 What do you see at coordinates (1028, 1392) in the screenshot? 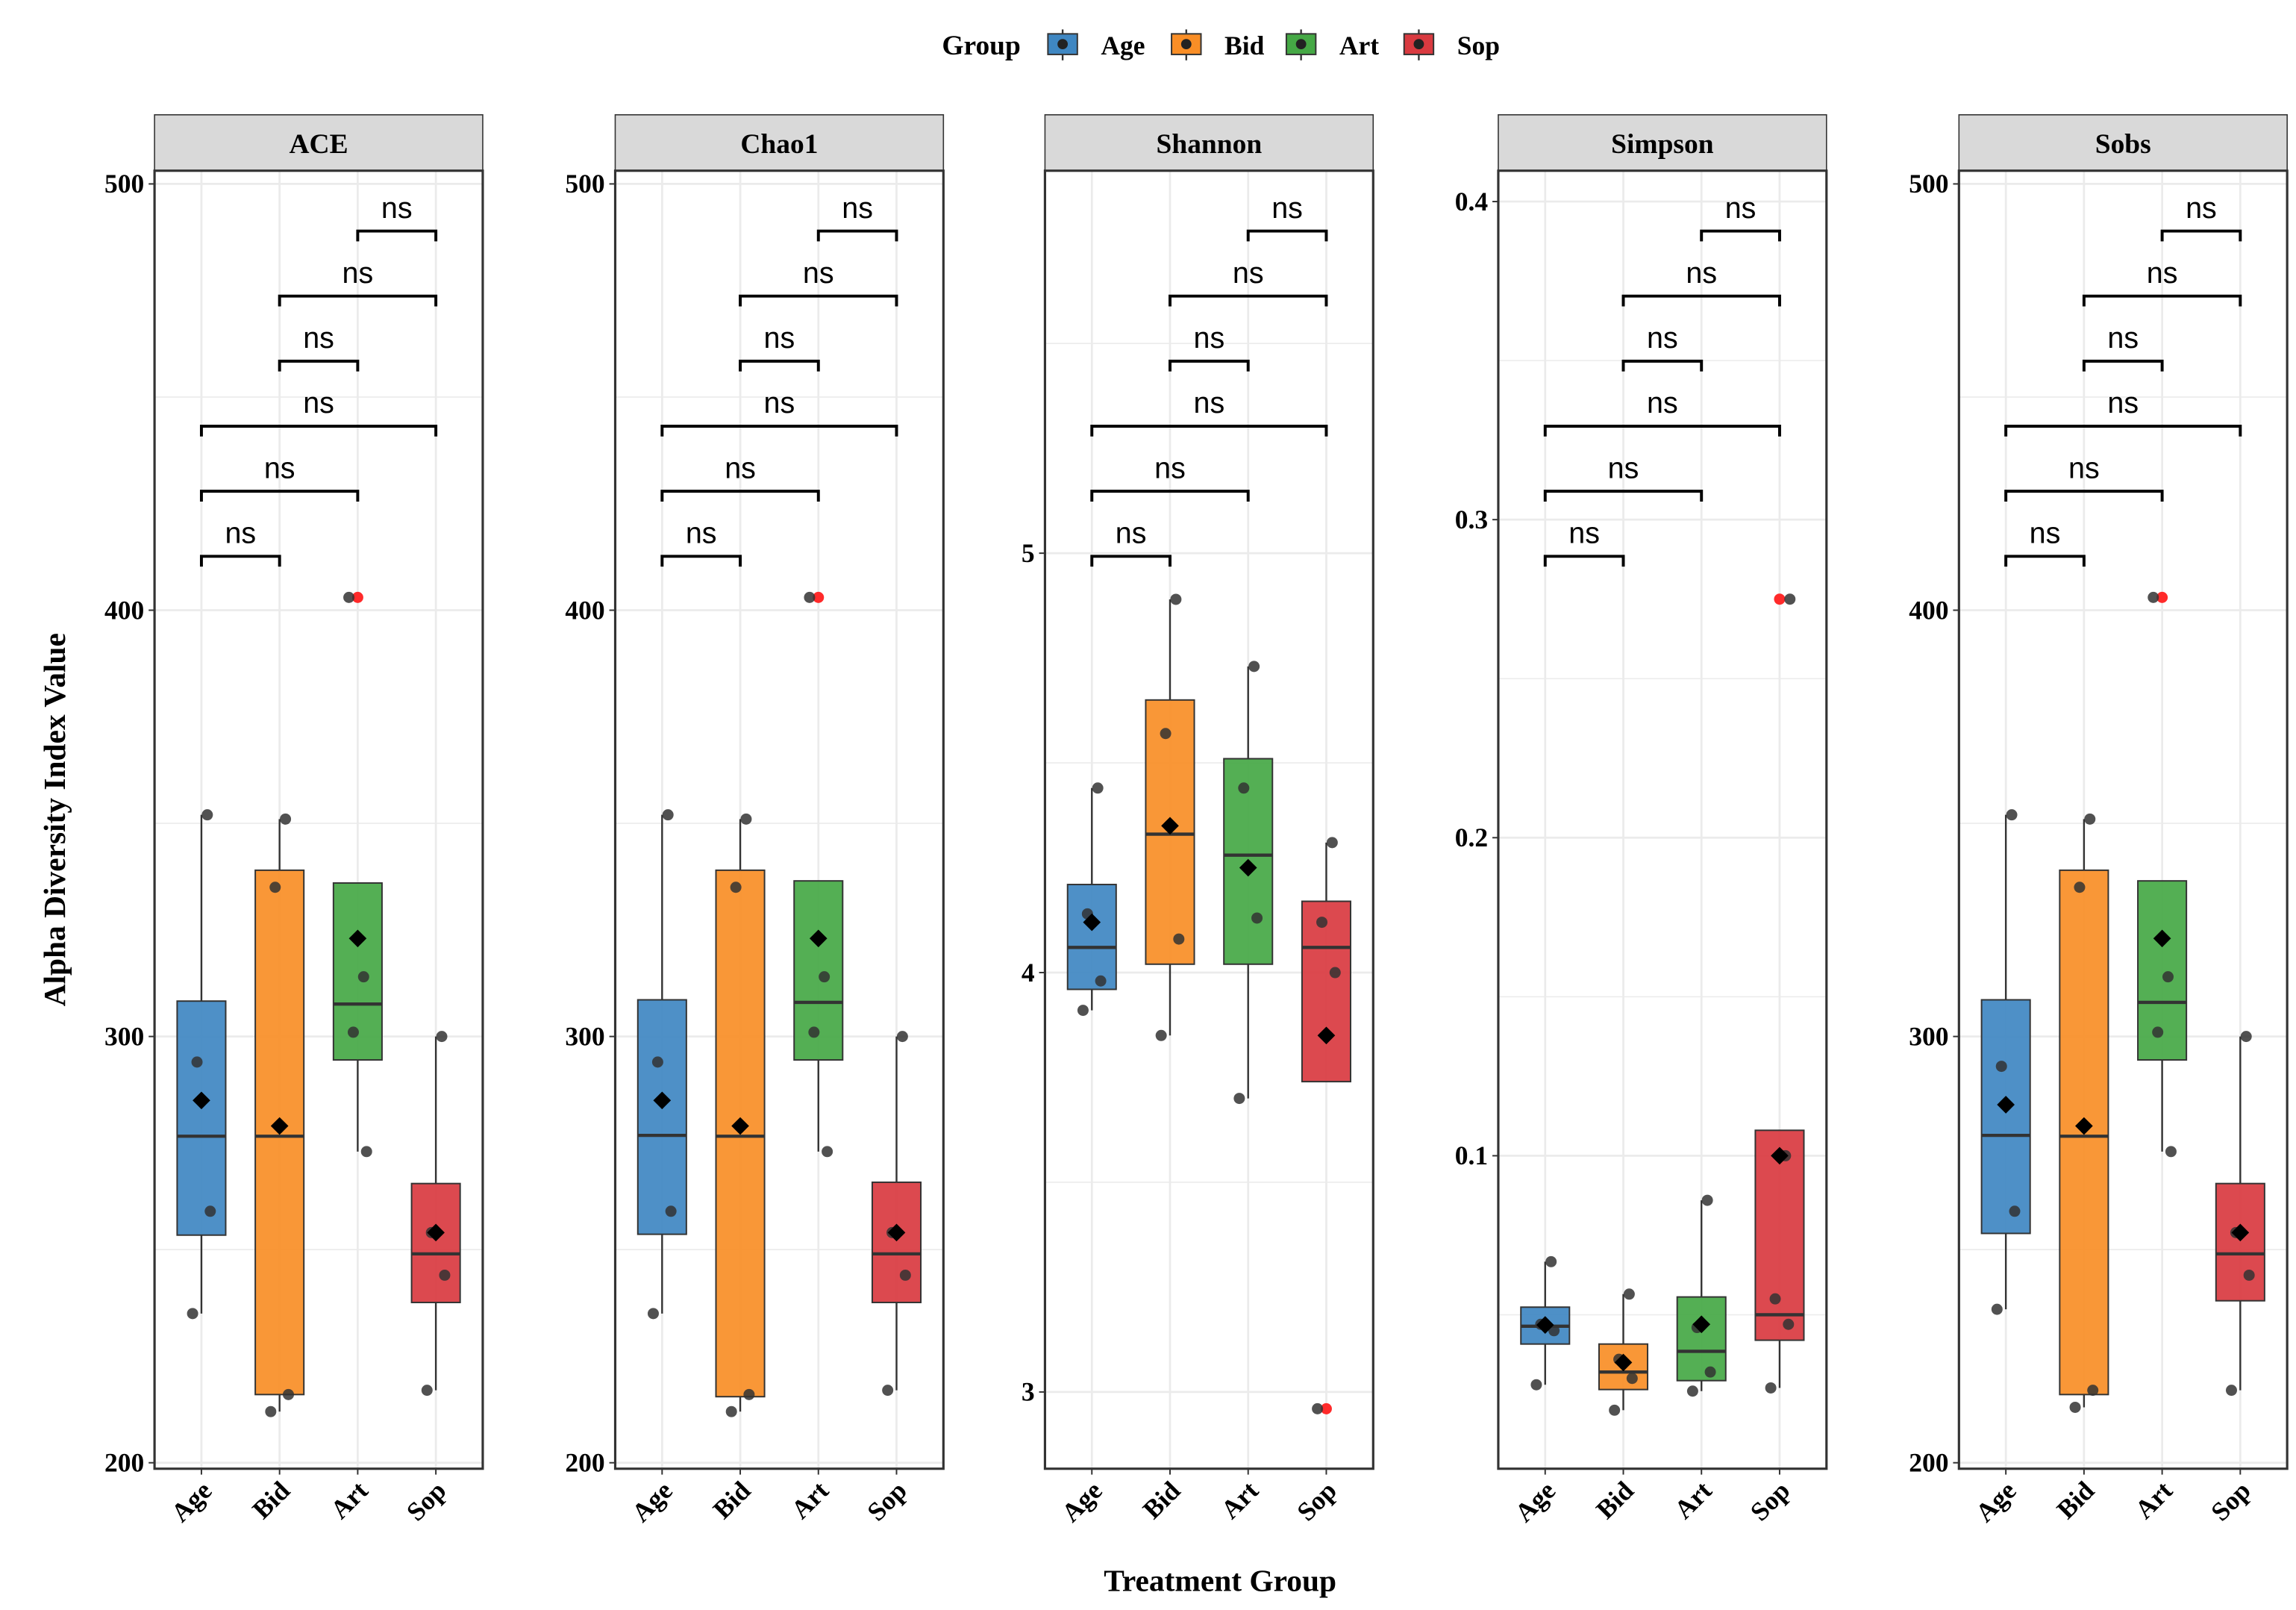
I see `y-tick-label: 3` at bounding box center [1028, 1392].